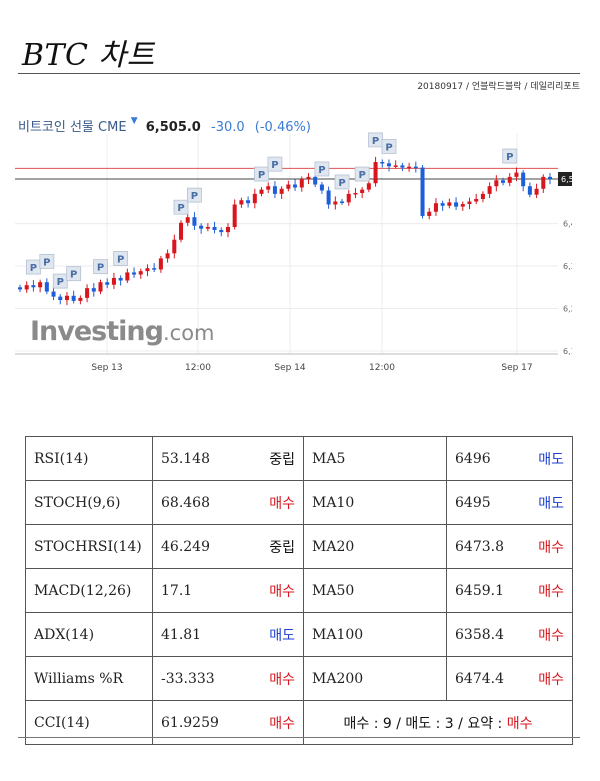 This screenshot has width=600, height=781. I want to click on ma-name: MA5, so click(329, 458).